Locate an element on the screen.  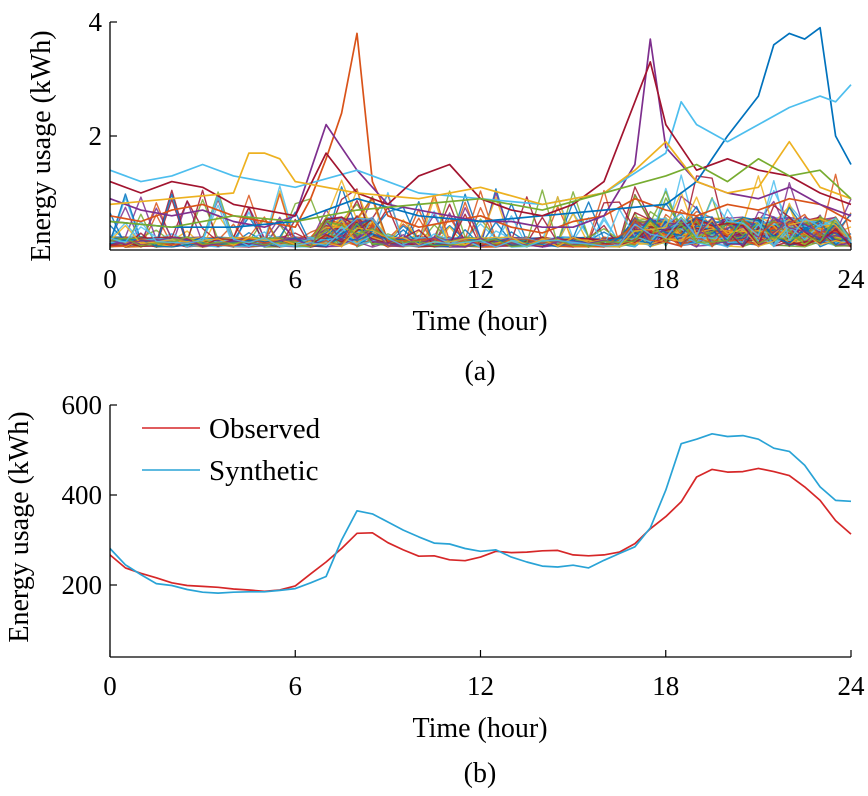
panel-a-x-tick-label-1: 6 is located at coordinates (296, 279).